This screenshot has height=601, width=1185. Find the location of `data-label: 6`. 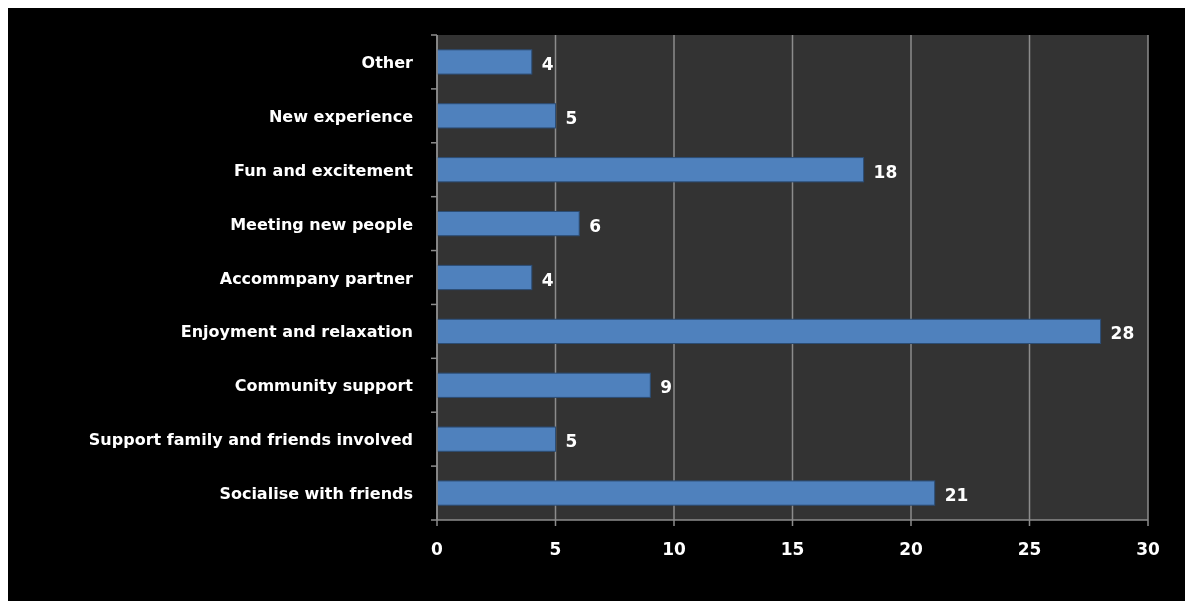

data-label: 6 is located at coordinates (595, 225).